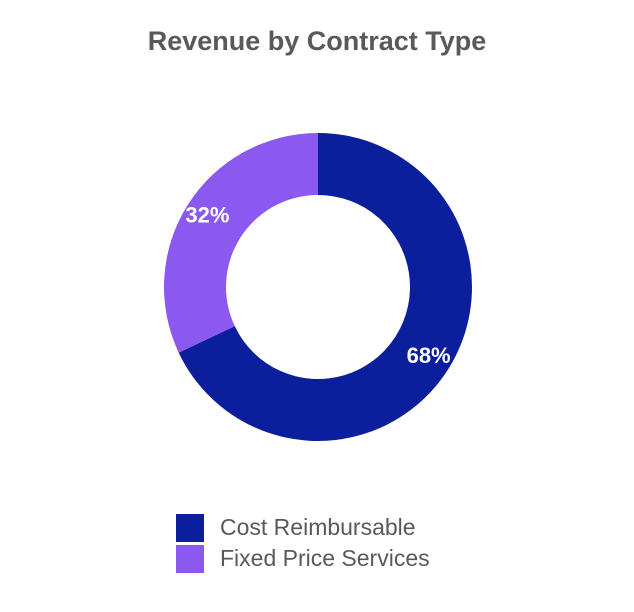 Image resolution: width=634 pixels, height=612 pixels. I want to click on legend-label-fixed-price-services: Fixed Price Services, so click(325, 558).